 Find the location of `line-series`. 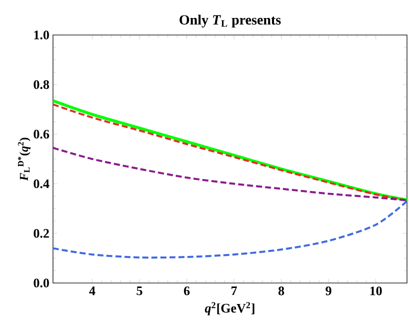

line-series is located at coordinates (230, 174).